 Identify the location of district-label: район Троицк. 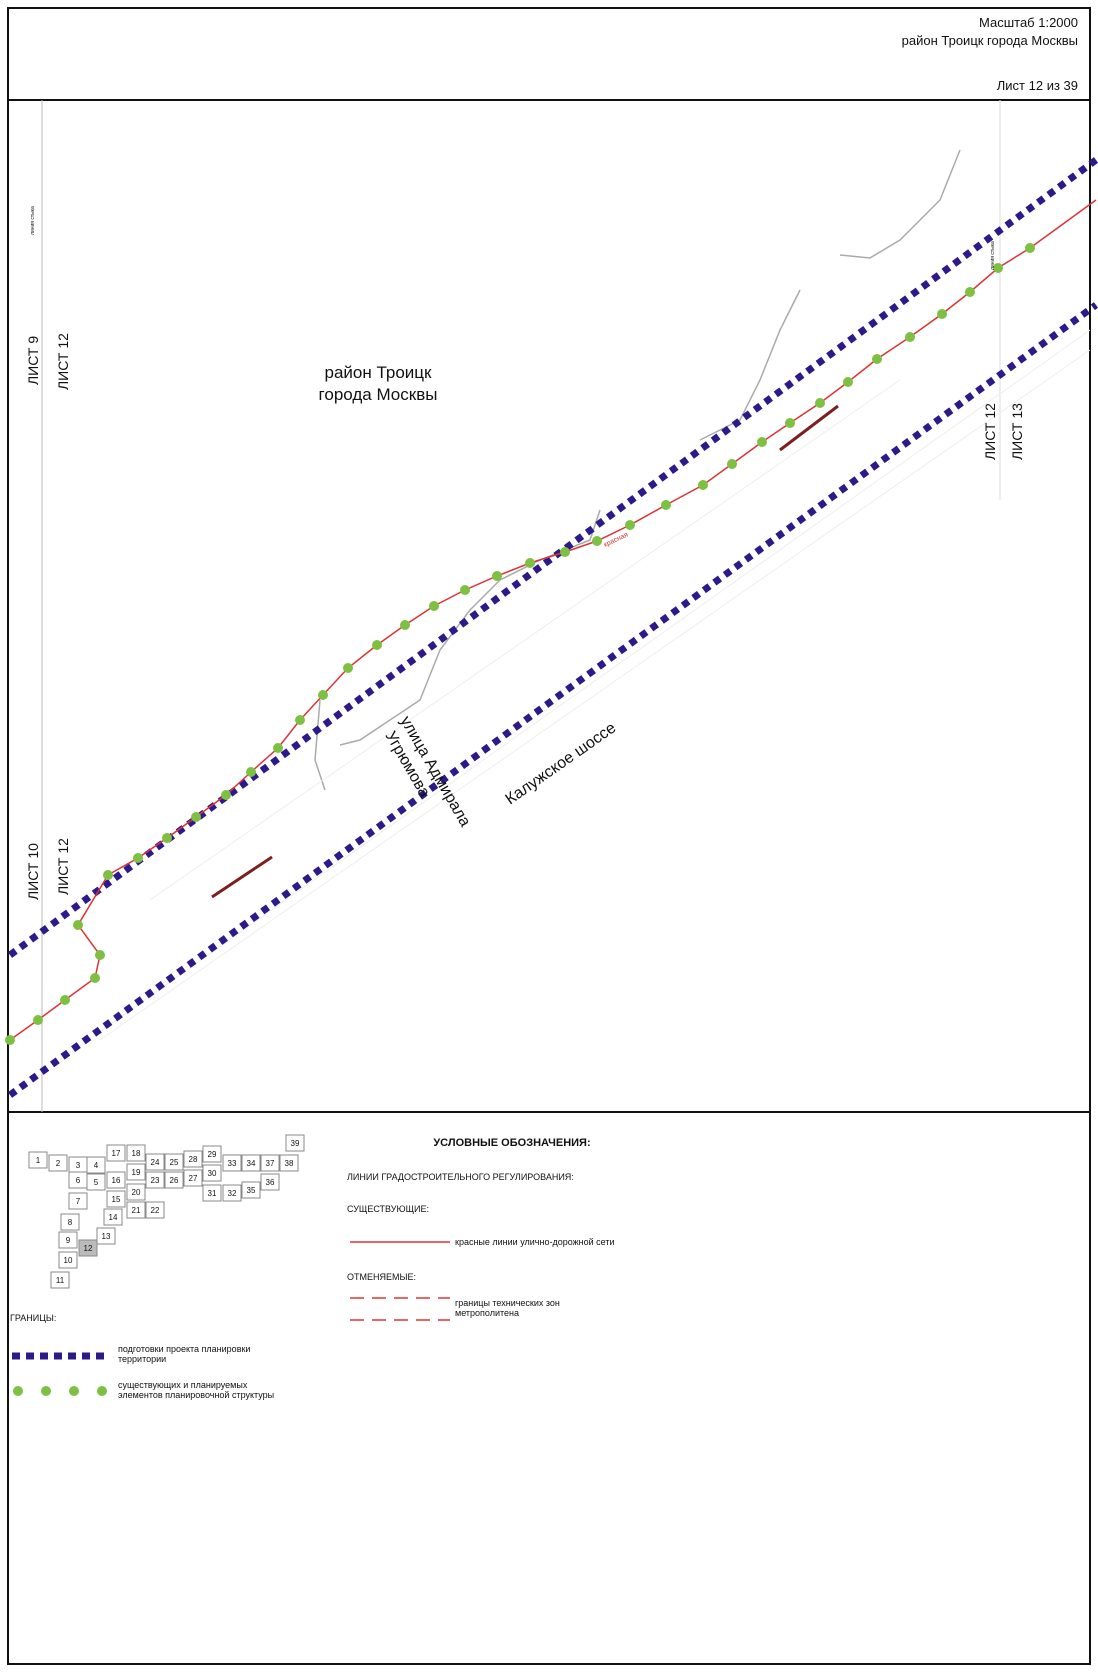
(379, 372).